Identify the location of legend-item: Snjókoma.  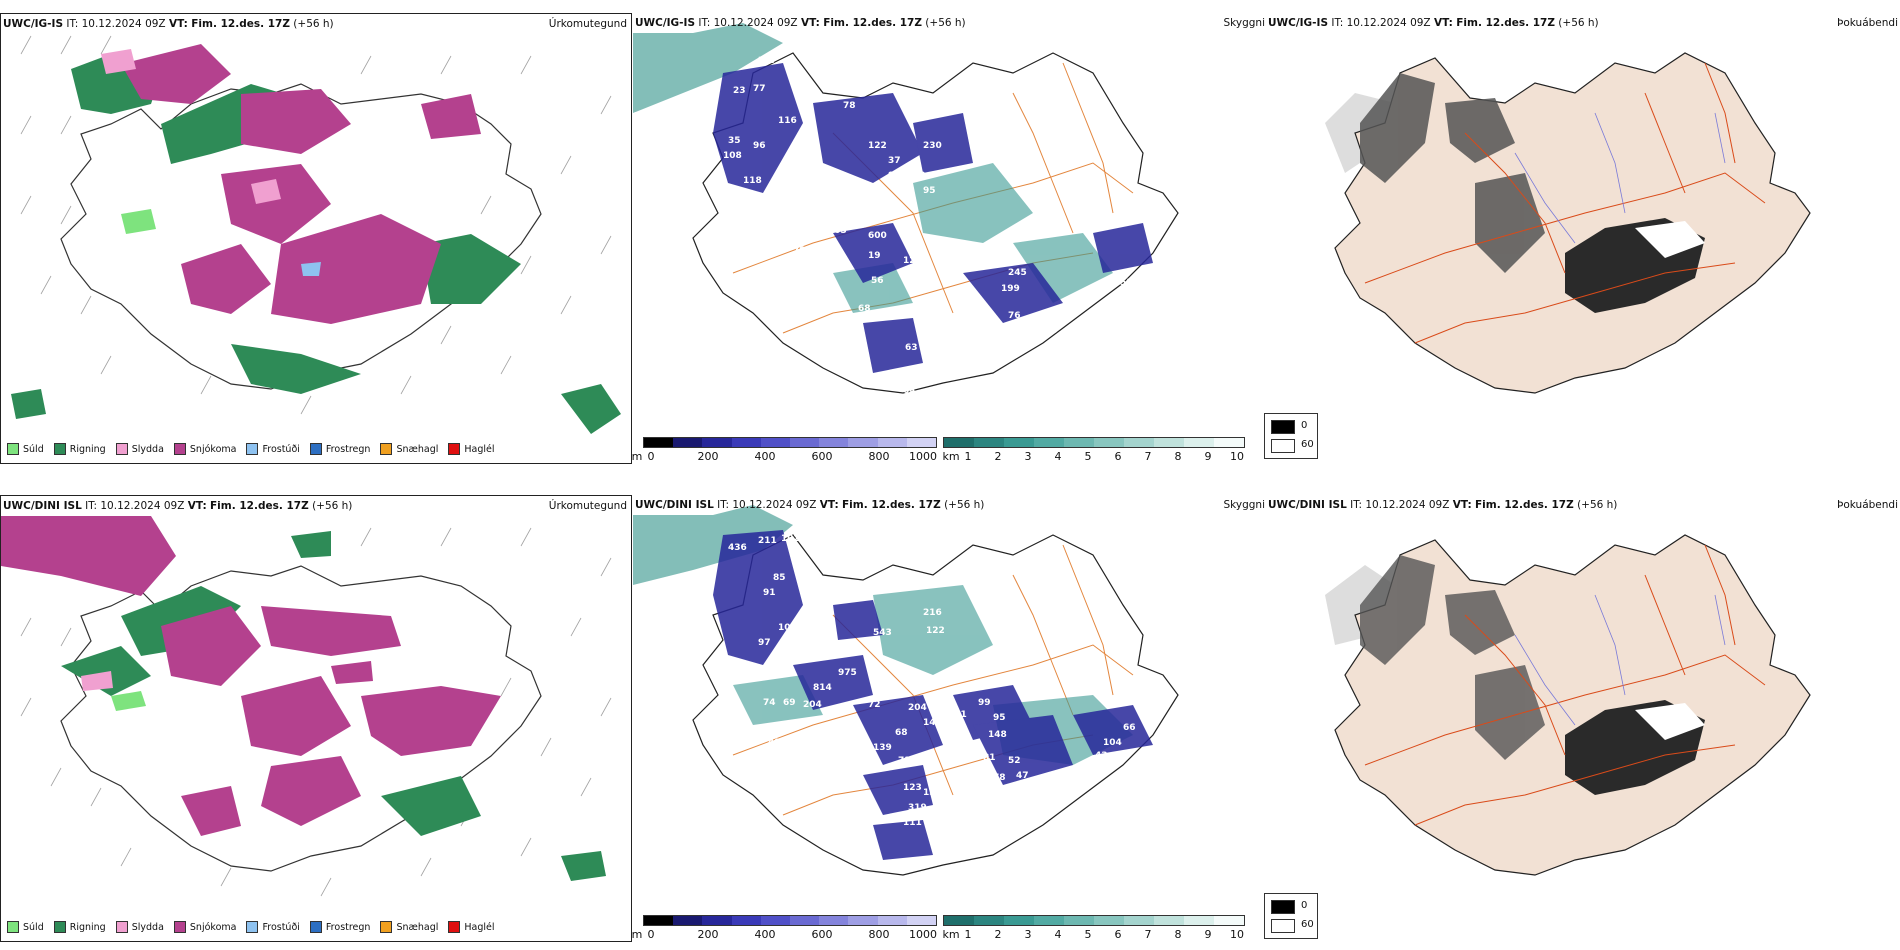
(204, 449).